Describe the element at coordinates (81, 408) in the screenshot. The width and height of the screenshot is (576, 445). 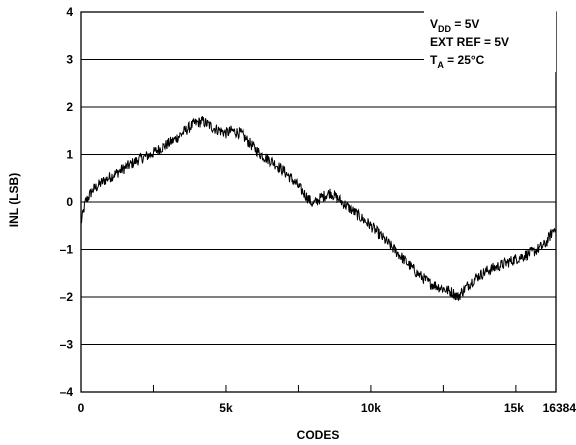
I see `x-tick-label: 0` at that location.